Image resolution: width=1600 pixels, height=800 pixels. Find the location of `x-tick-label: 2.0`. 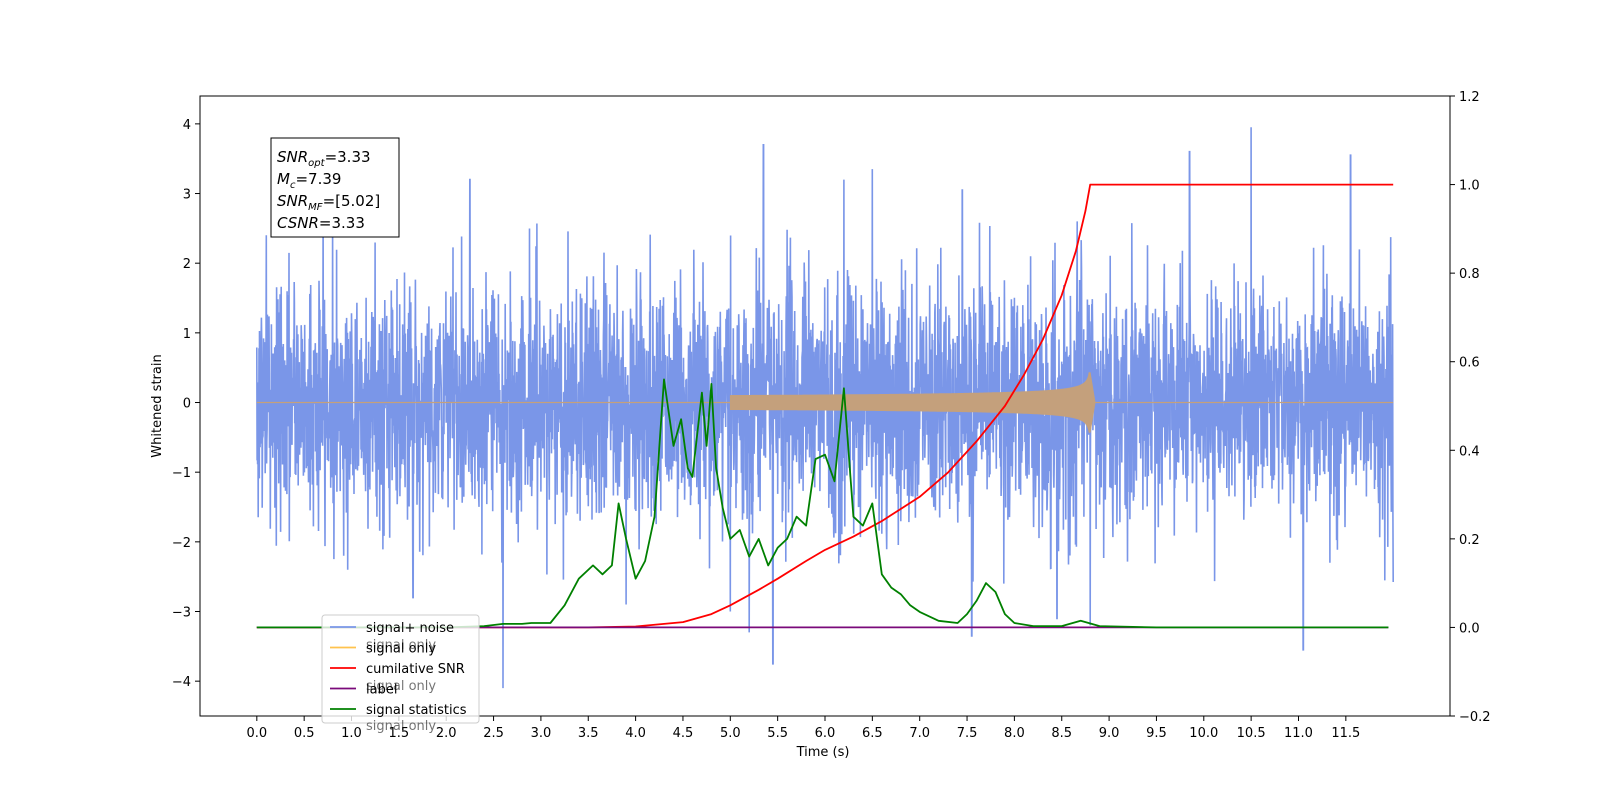

x-tick-label: 2.0 is located at coordinates (446, 733).